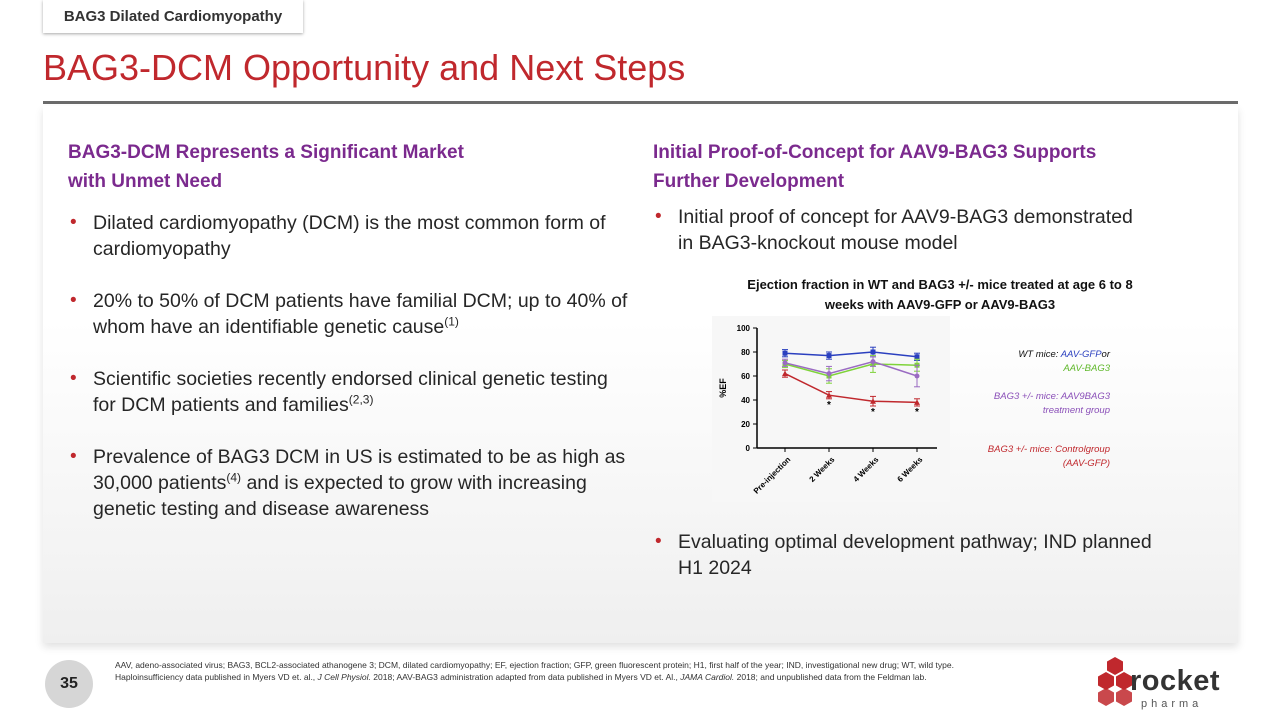 This screenshot has width=1280, height=720. I want to click on legend-control-line1: BAG3 +/- mice: Controlgroup, so click(1048, 449).